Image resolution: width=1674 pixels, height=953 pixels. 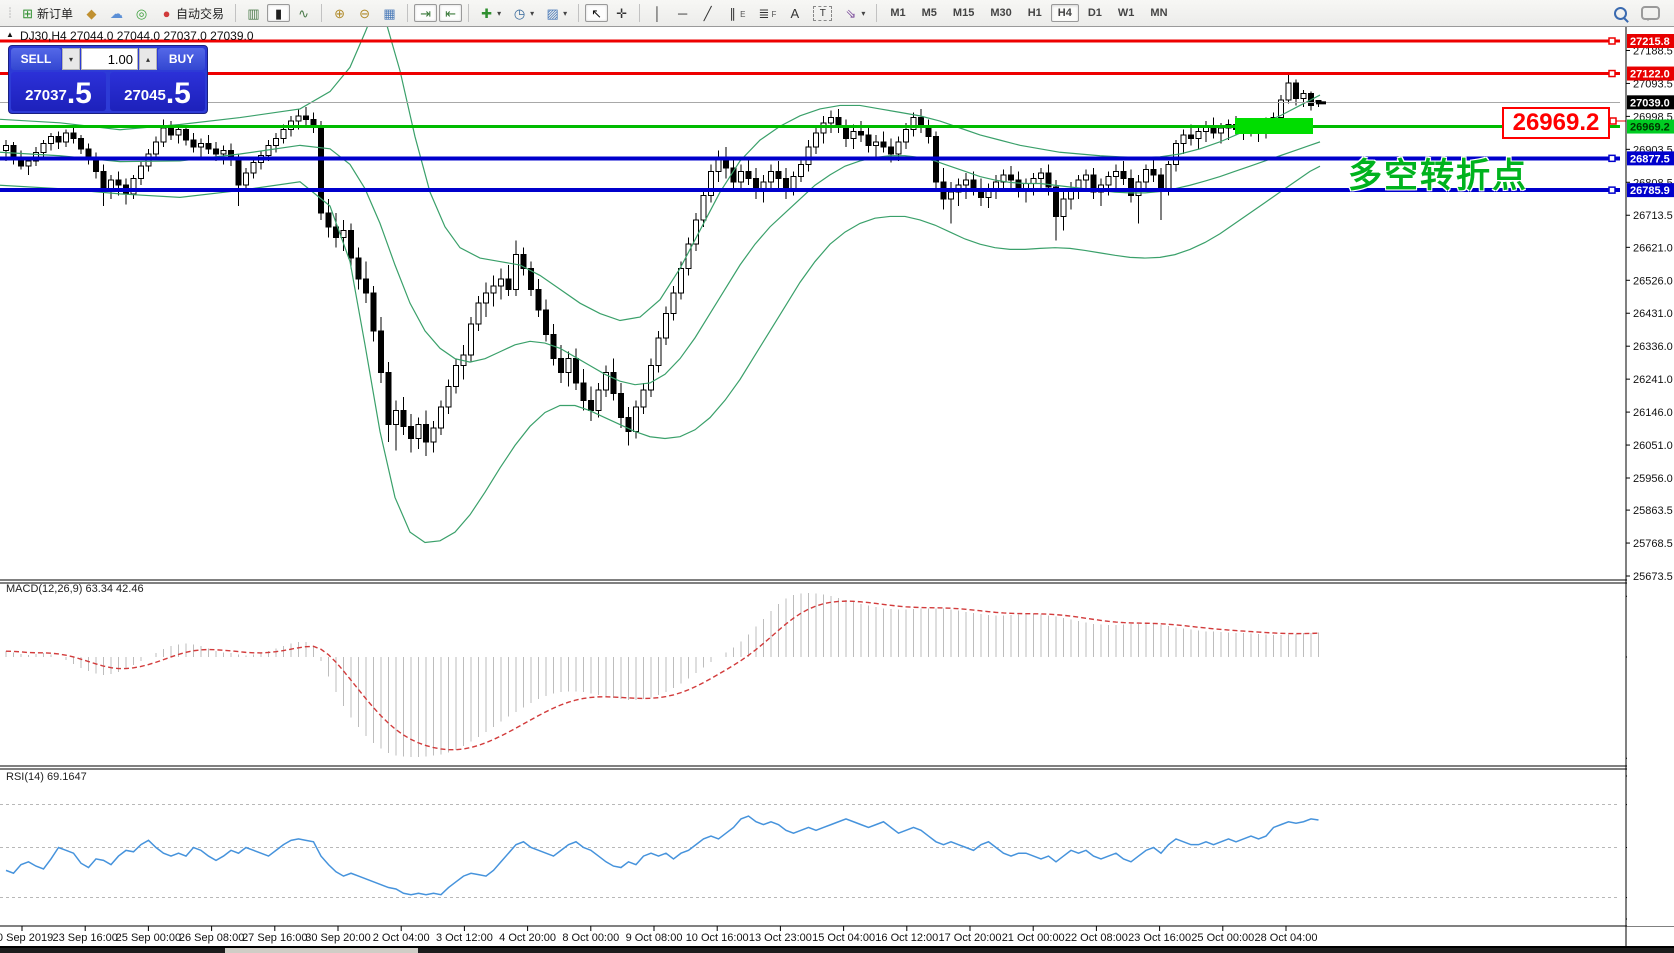 I want to click on vertical-line-button: │, so click(x=657, y=13).